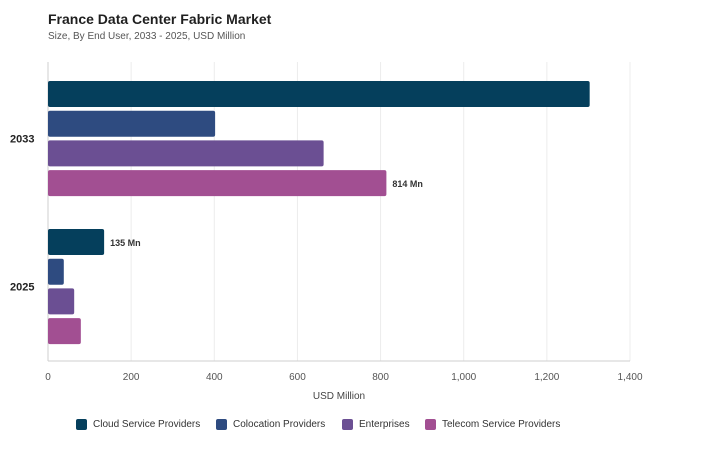 Image resolution: width=719 pixels, height=449 pixels. I want to click on legend-item-enterprises: Enterprises, so click(376, 424).